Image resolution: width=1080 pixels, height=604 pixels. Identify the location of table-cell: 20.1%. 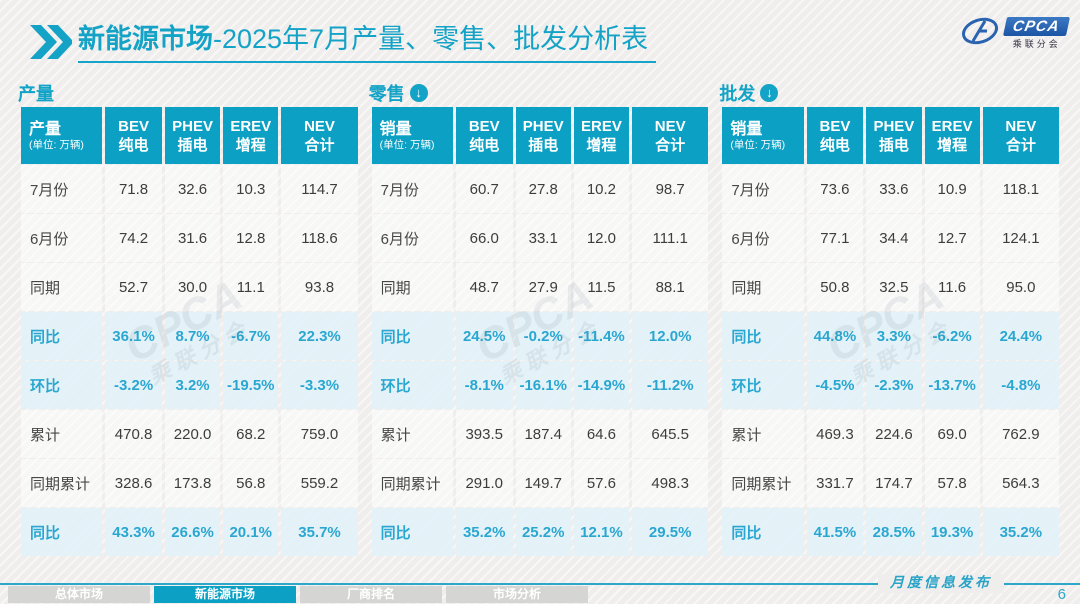
(251, 532).